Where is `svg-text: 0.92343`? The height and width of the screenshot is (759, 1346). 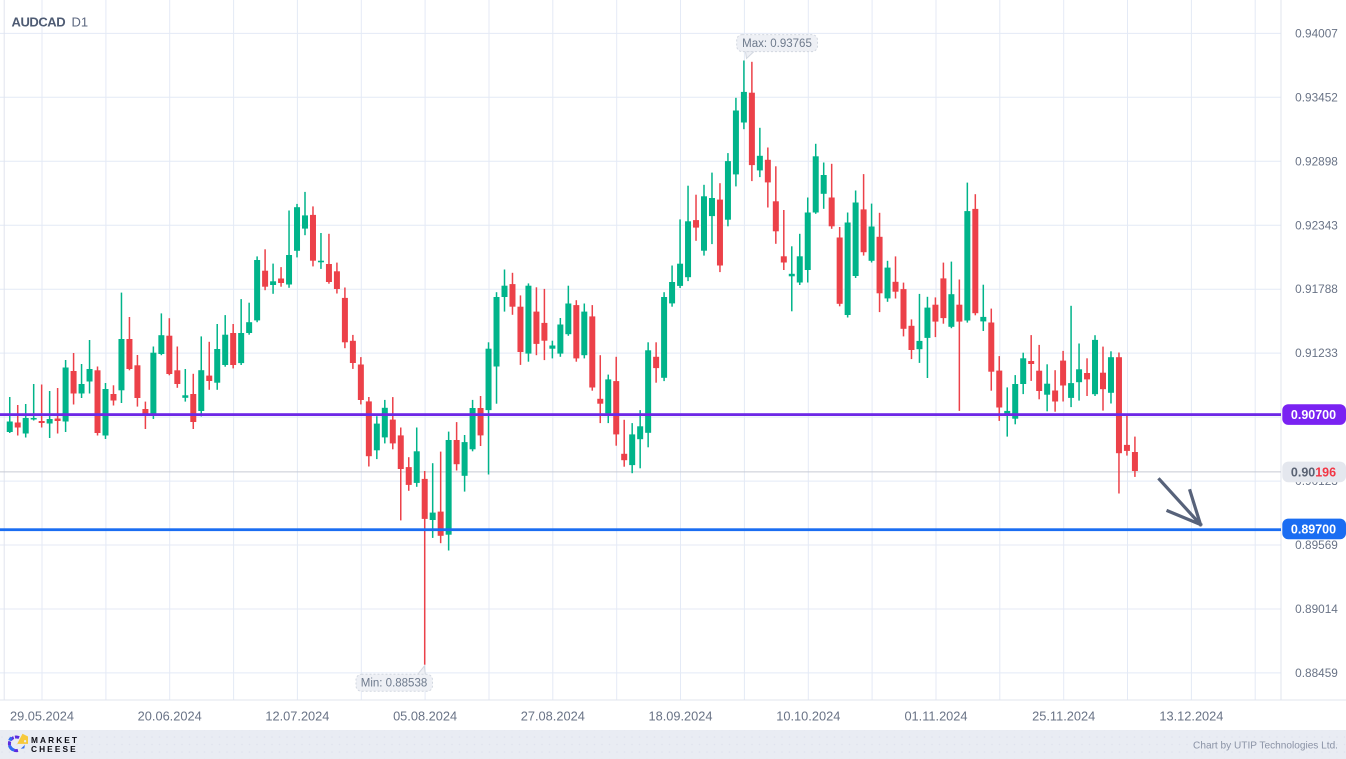
svg-text: 0.92343 is located at coordinates (1316, 225).